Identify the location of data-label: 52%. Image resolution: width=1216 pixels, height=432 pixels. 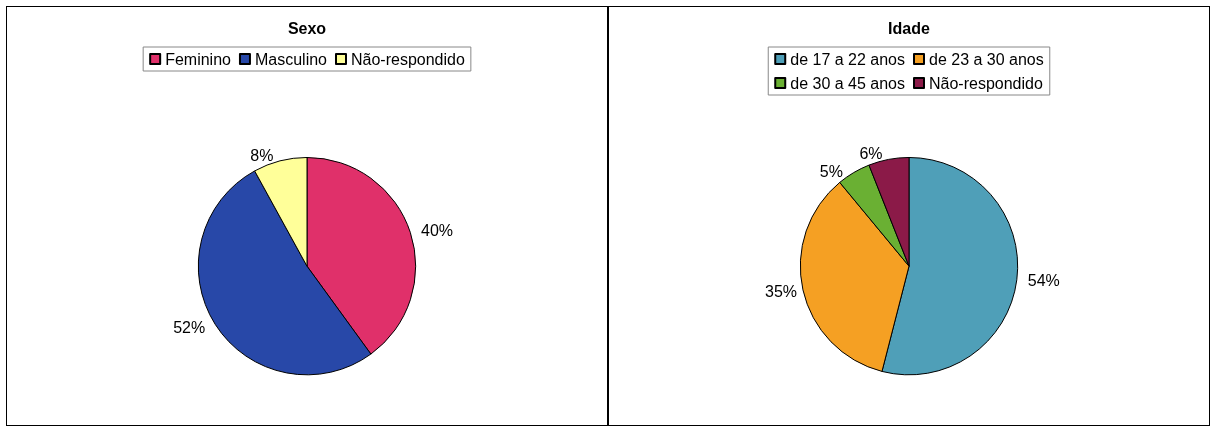
(189, 328).